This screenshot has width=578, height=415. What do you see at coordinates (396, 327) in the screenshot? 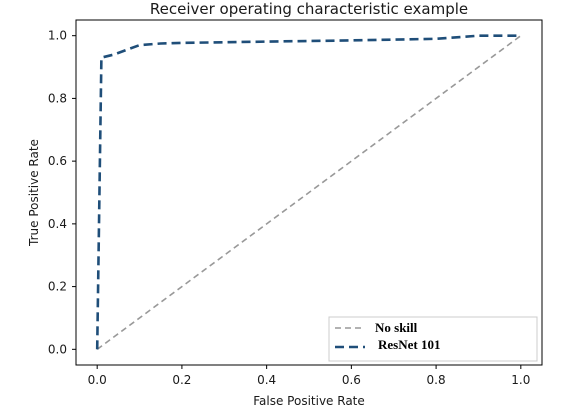
I see `legend-label-no-skill: No skill` at bounding box center [396, 327].